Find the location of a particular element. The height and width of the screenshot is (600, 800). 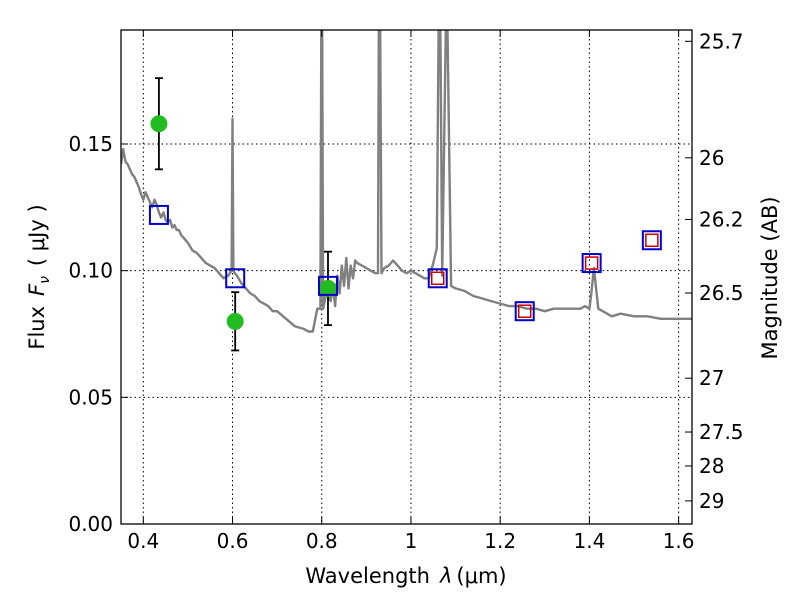

y2-tick-label: 26.2 is located at coordinates (721, 219).